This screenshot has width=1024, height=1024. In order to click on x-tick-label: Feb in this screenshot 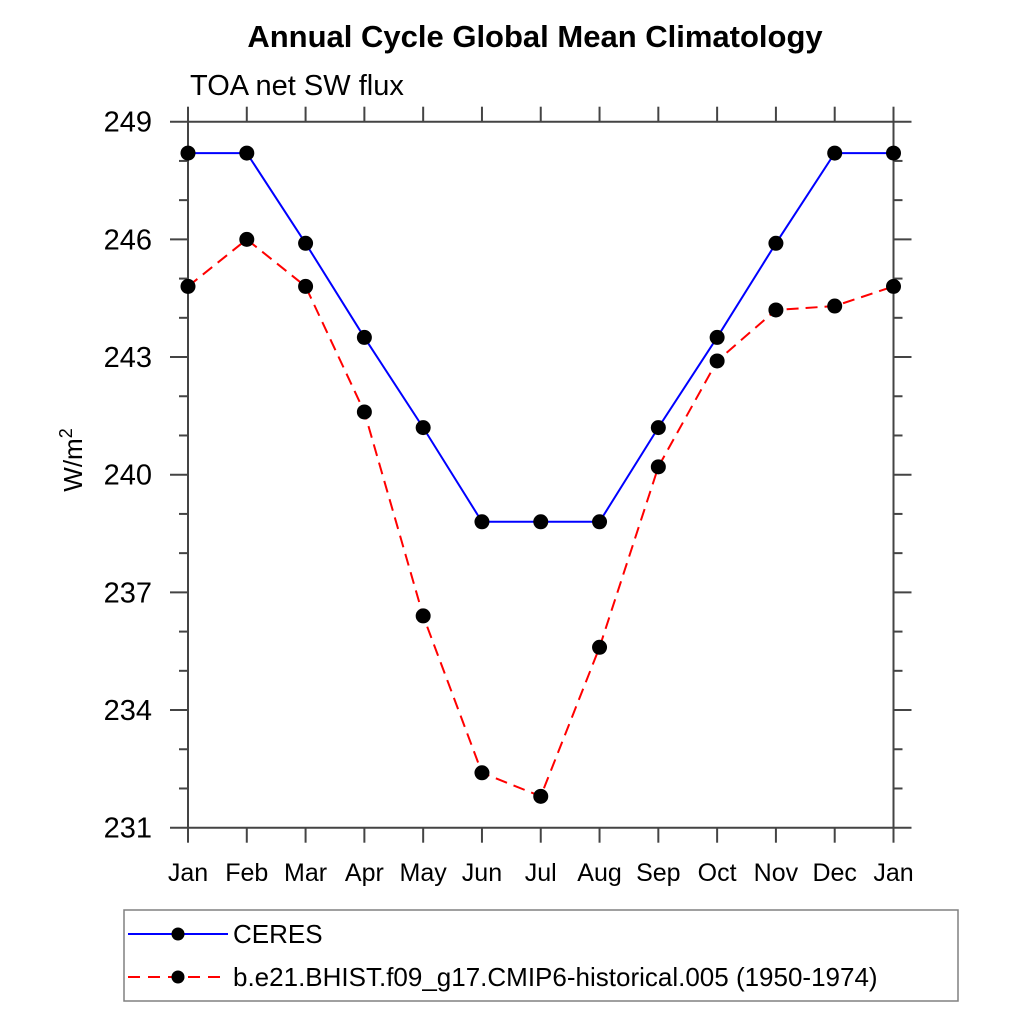, I will do `click(246, 873)`.